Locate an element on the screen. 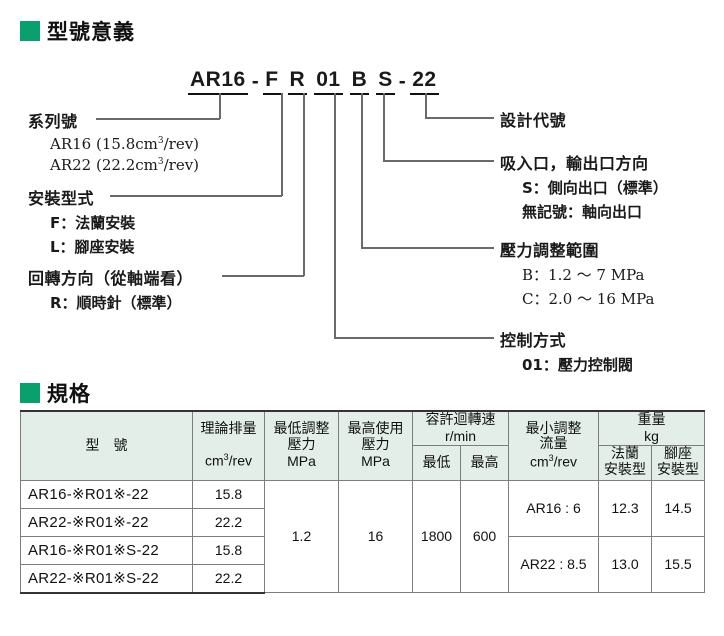 This screenshot has width=724, height=636. leader-line-rotation-horizontal is located at coordinates (263, 276).